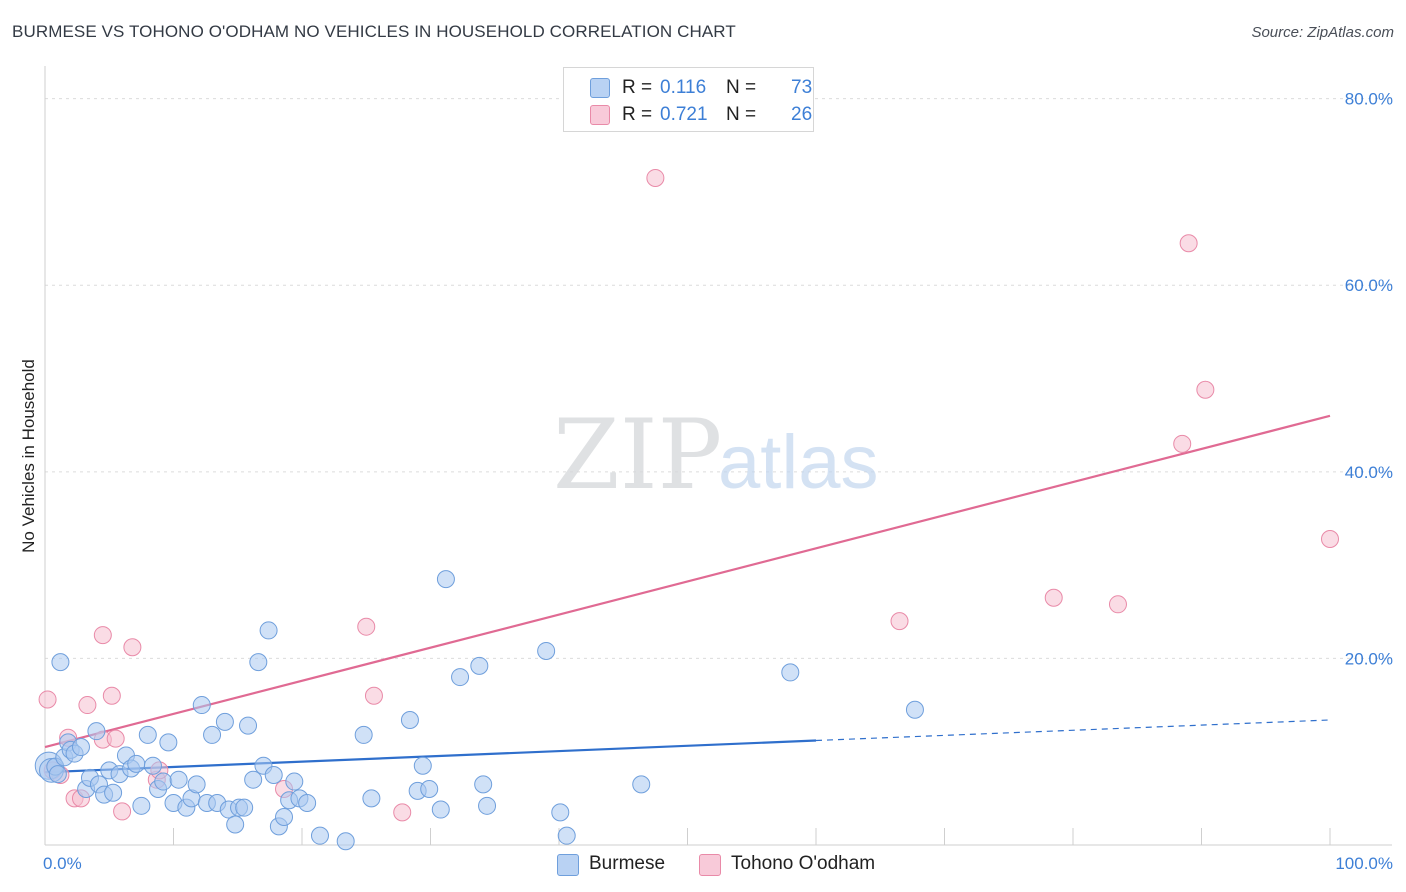  Describe the element at coordinates (710, 865) in the screenshot. I see `tohono-legend-swatch` at that location.